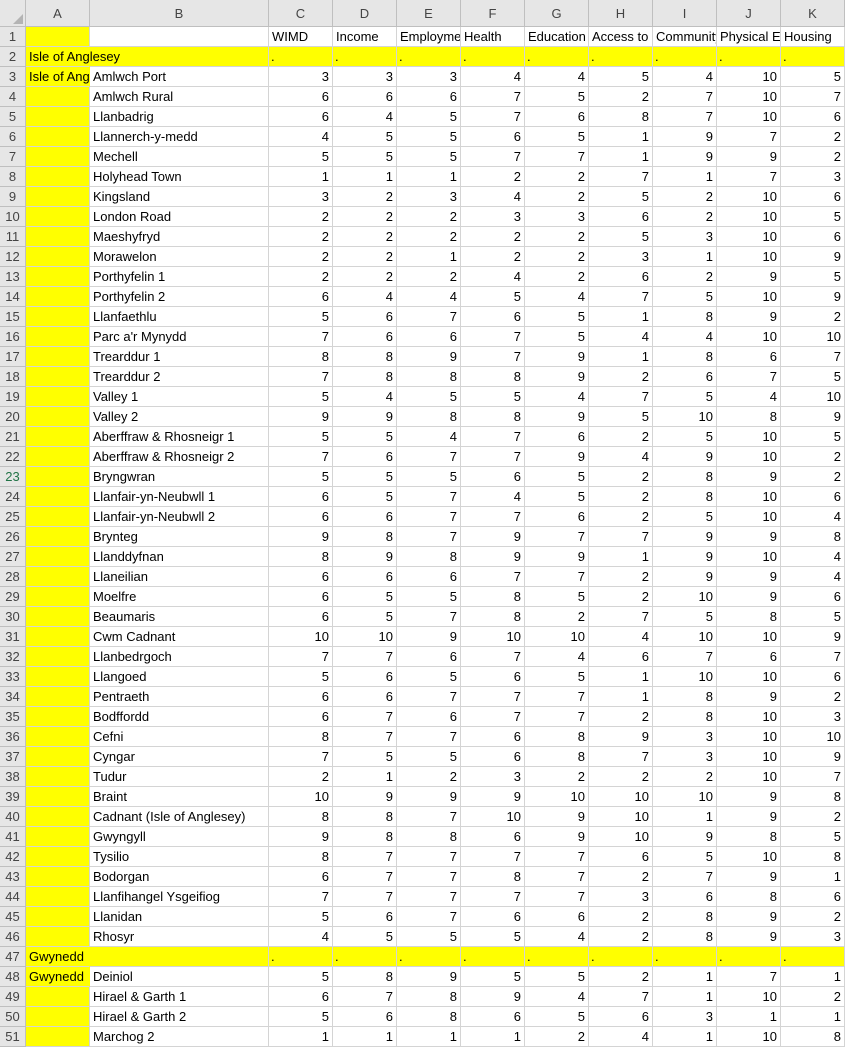  Describe the element at coordinates (493, 37) in the screenshot. I see `header-cell-f: Health` at that location.